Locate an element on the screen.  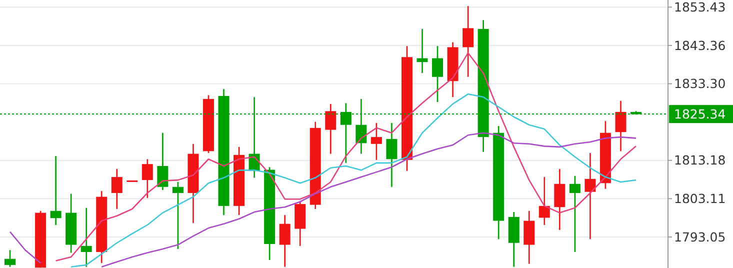
y-tick-label: 1853.43 is located at coordinates (700, 7).